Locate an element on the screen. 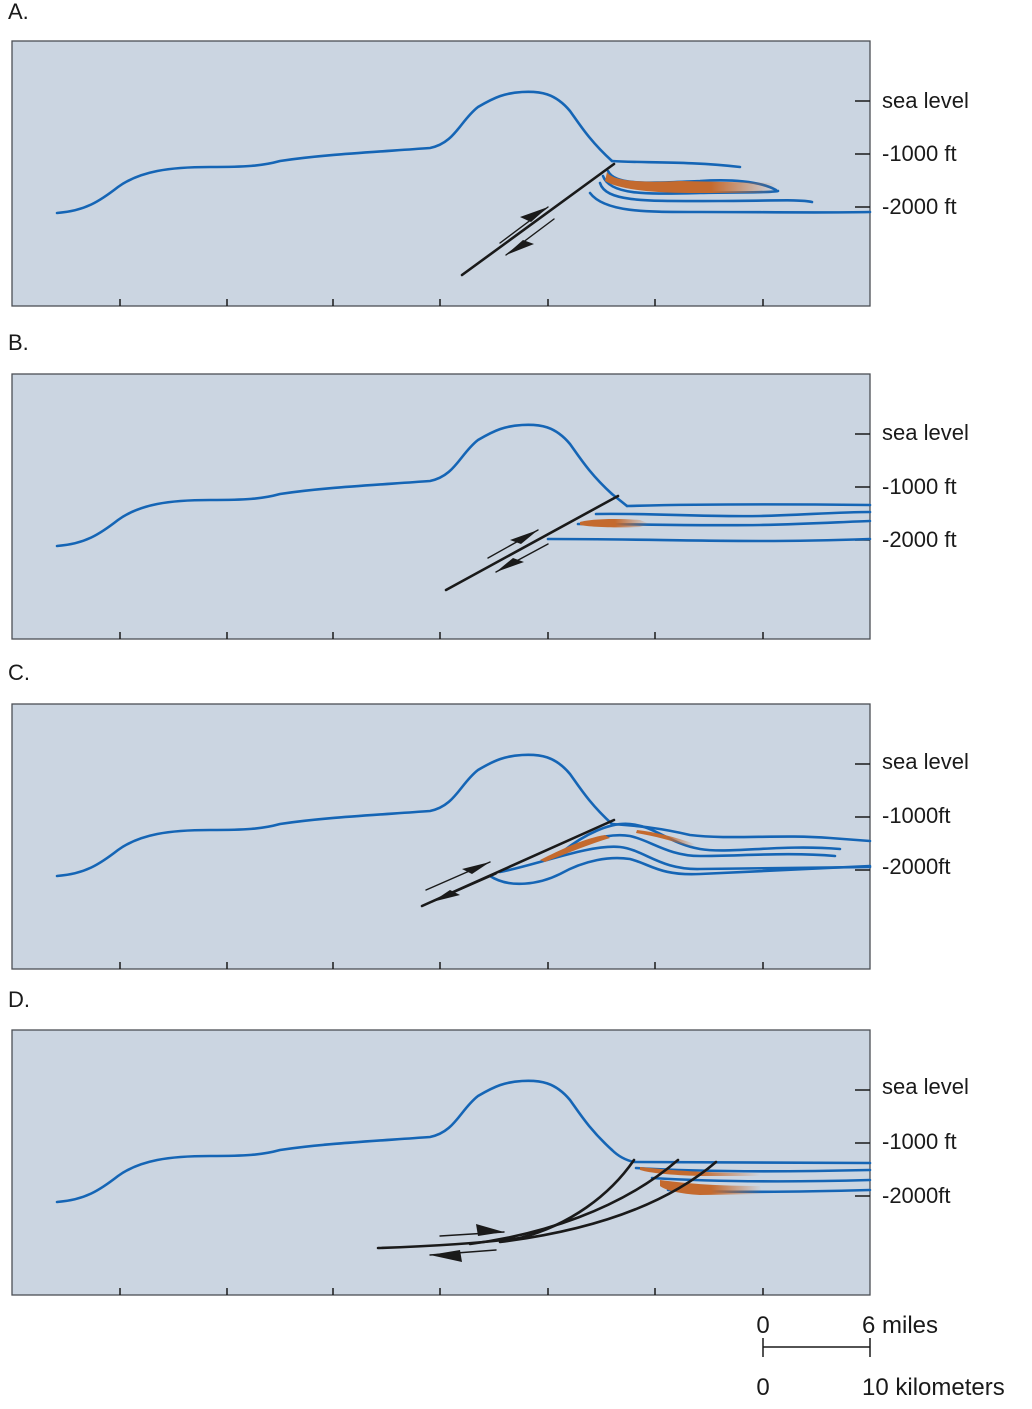 The image size is (1032, 1409). panel-letter: D. is located at coordinates (19, 999).